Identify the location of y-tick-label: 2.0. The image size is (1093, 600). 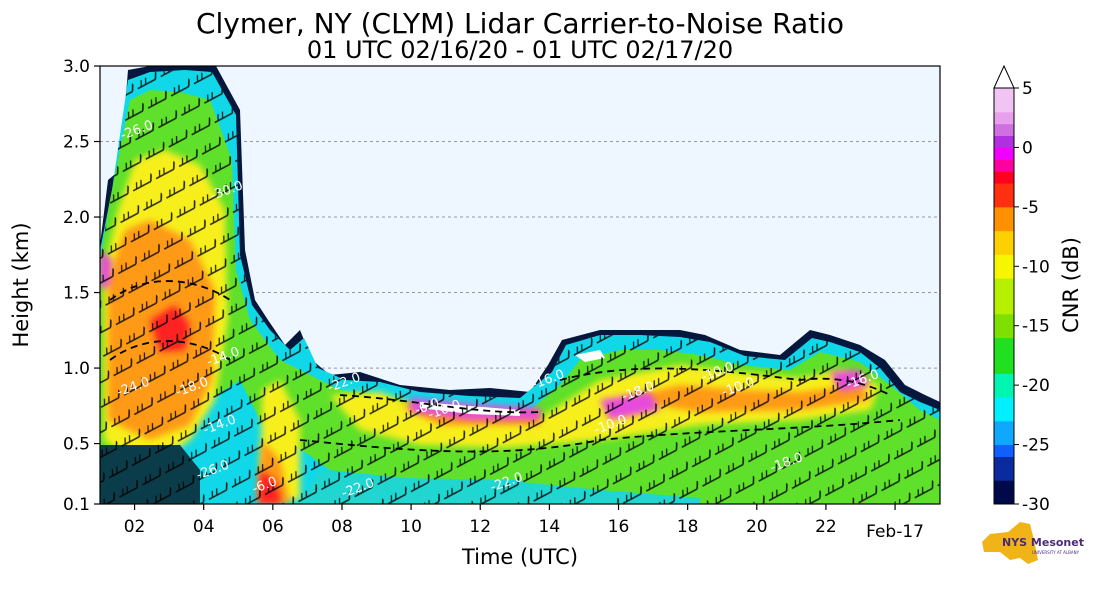
(76, 218).